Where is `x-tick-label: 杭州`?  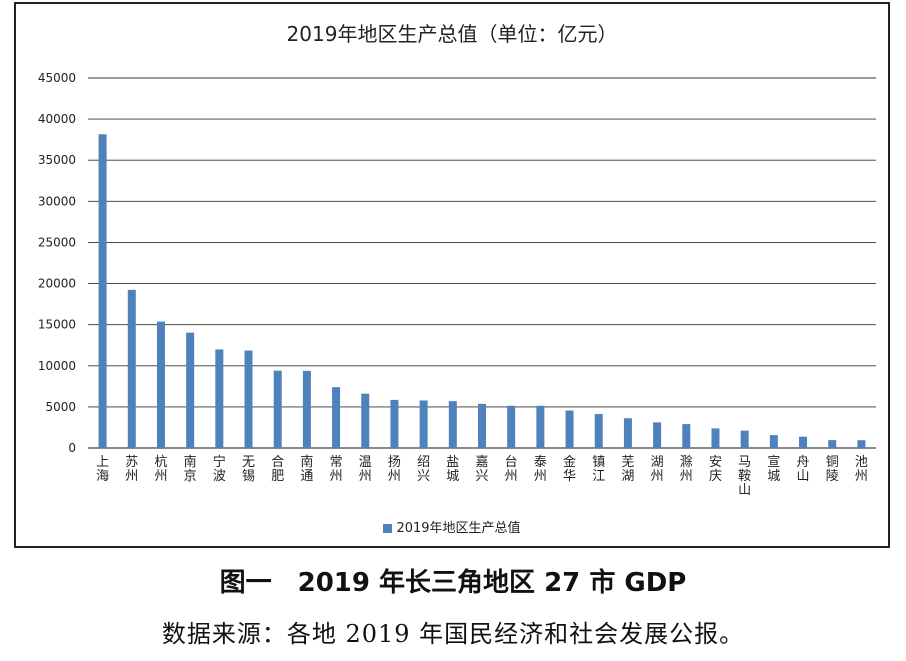
x-tick-label: 杭州 is located at coordinates (160, 469).